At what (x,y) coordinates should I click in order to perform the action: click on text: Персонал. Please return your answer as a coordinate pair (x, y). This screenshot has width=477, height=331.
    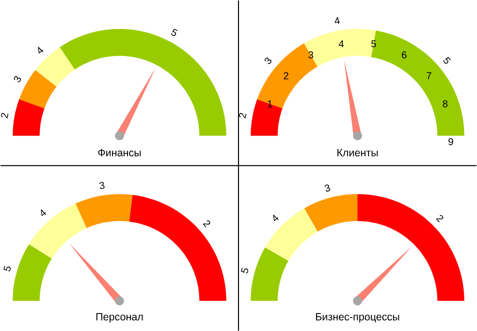
    Looking at the image, I should click on (119, 317).